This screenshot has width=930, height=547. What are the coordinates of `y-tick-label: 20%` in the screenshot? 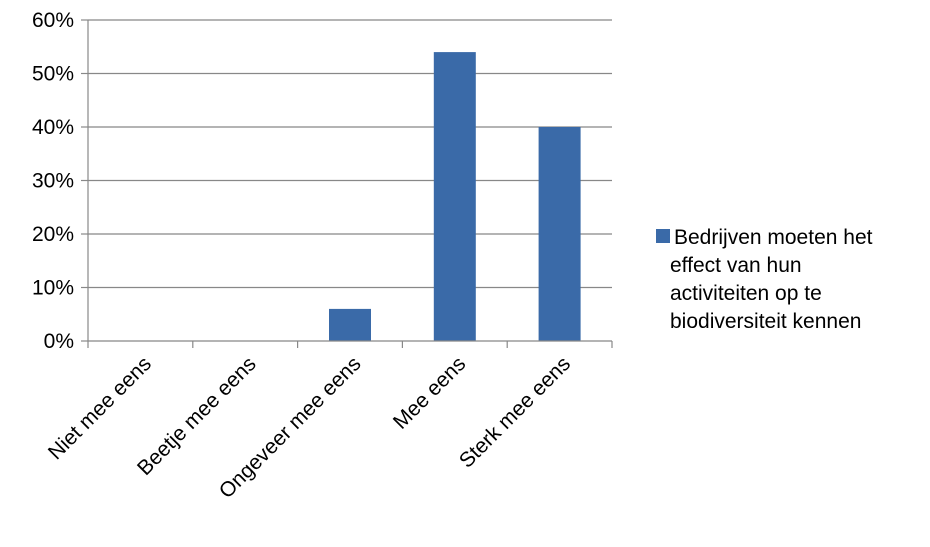 It's located at (53, 234).